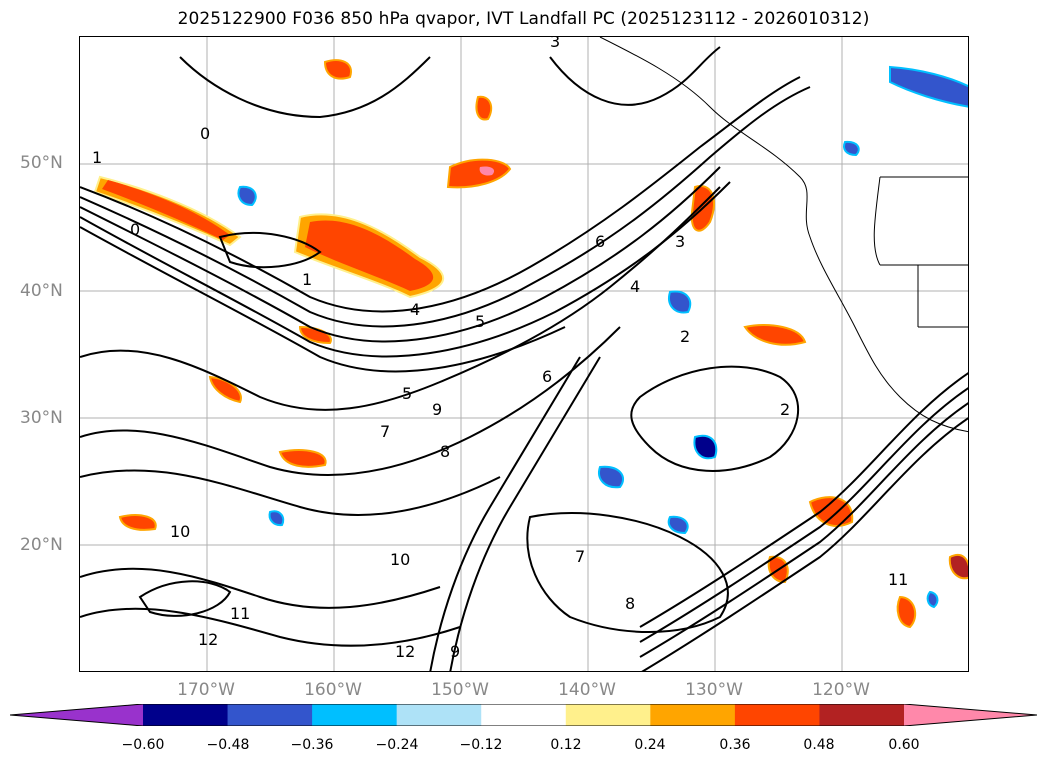 The width and height of the screenshot is (1047, 765). What do you see at coordinates (76, 715) in the screenshot?
I see `colorbar-extend-low` at bounding box center [76, 715].